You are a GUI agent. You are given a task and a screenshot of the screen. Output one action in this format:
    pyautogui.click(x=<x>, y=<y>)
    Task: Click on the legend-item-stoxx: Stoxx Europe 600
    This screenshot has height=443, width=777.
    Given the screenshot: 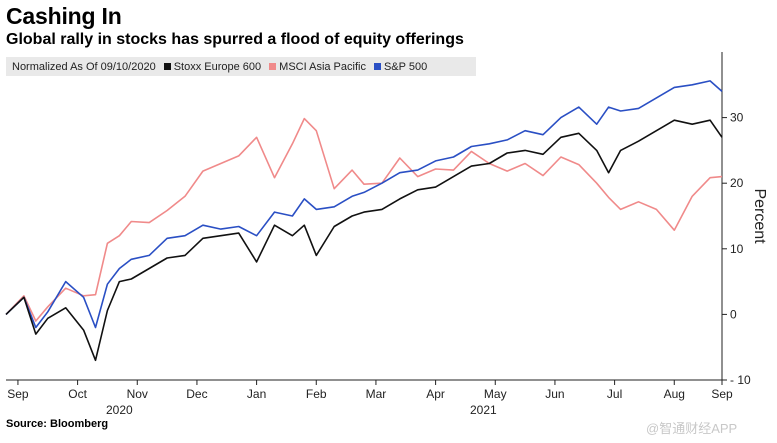 What is the action you would take?
    pyautogui.click(x=212, y=66)
    